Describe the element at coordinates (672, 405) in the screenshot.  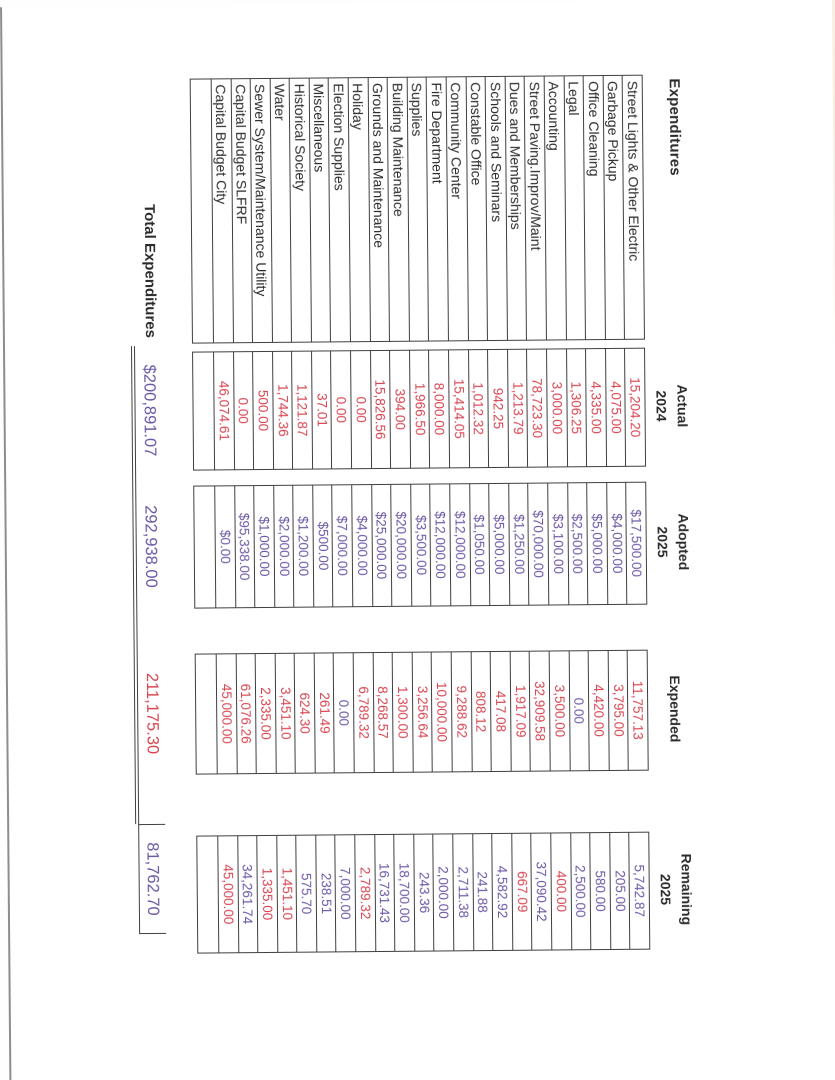
I see `column-header-actual-2024: Actual 2024` at that location.